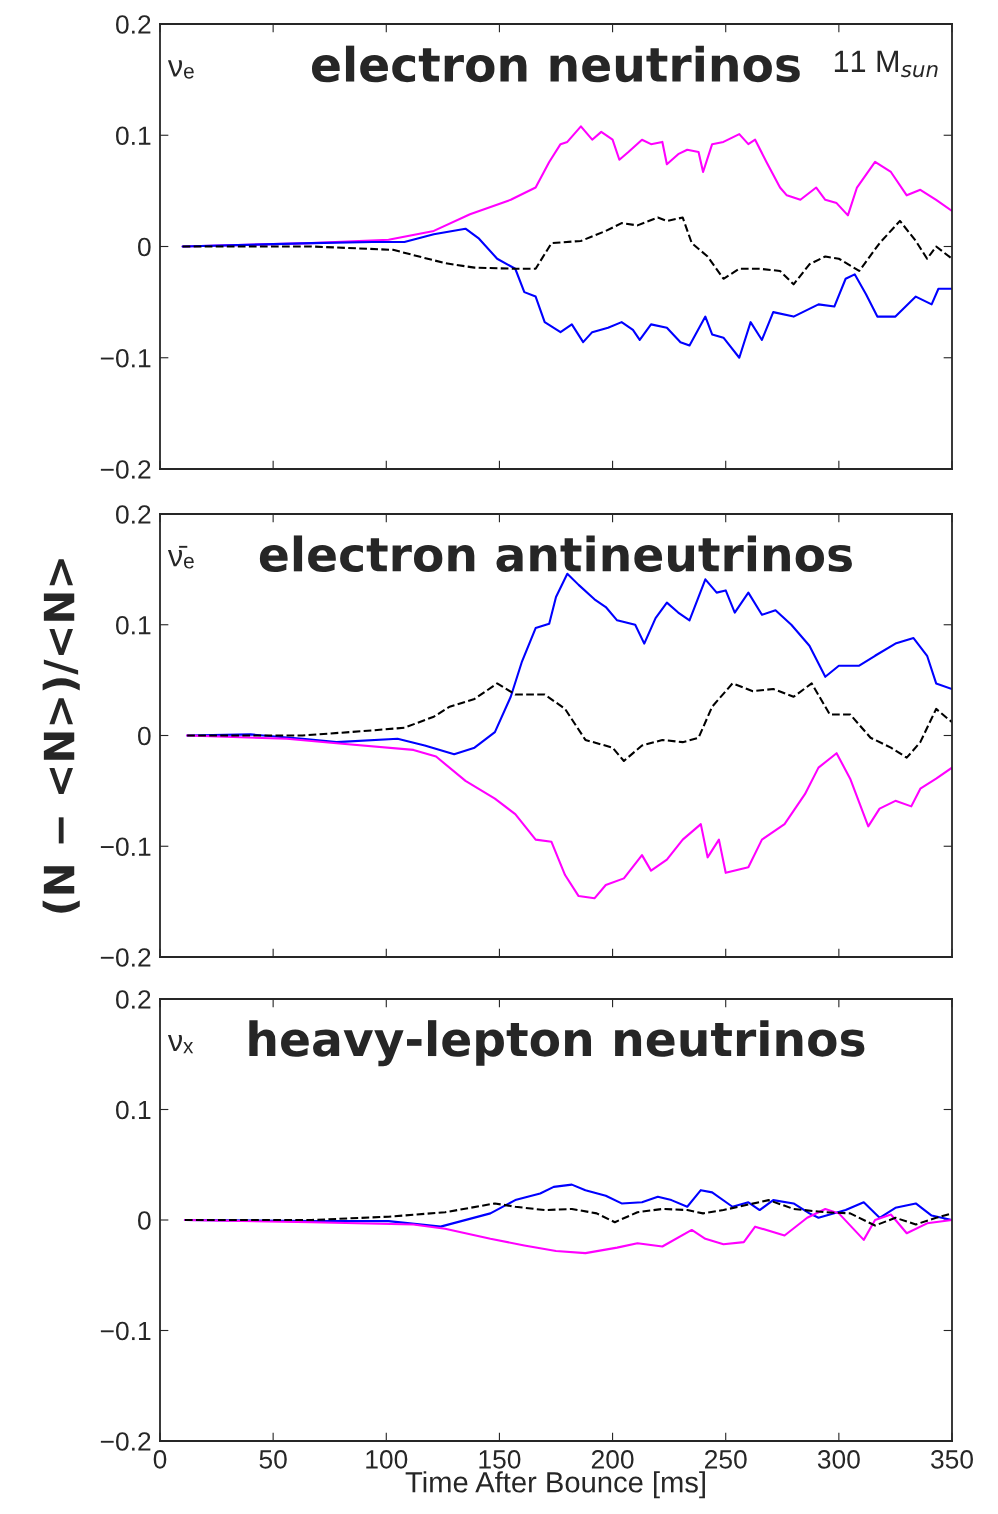  What do you see at coordinates (555, 553) in the screenshot?
I see `chart-title: electron antineutrinos` at bounding box center [555, 553].